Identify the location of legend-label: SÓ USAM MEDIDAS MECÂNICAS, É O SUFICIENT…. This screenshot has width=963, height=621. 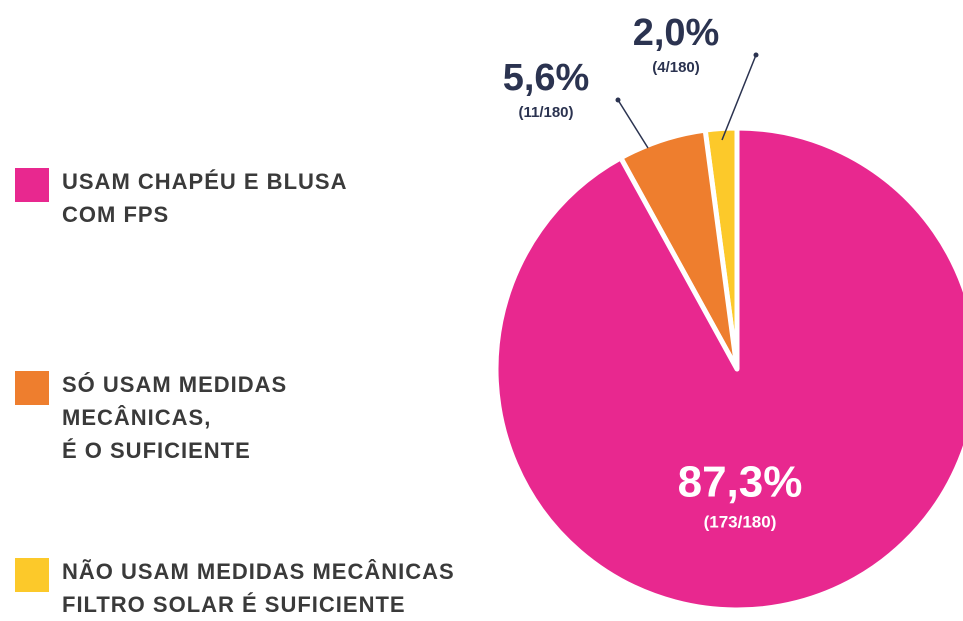
(175, 417).